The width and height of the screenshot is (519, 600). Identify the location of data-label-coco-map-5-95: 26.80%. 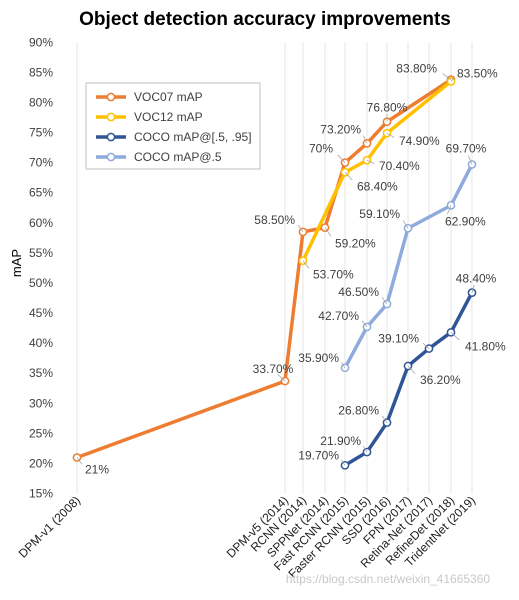
(358, 411).